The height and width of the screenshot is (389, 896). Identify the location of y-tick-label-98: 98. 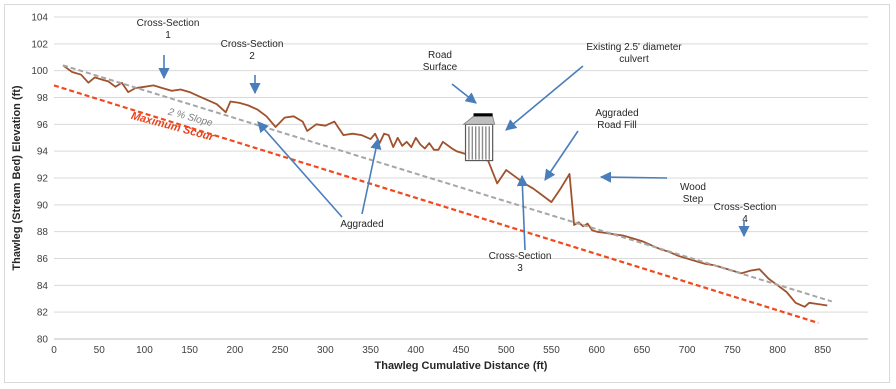
(43, 98).